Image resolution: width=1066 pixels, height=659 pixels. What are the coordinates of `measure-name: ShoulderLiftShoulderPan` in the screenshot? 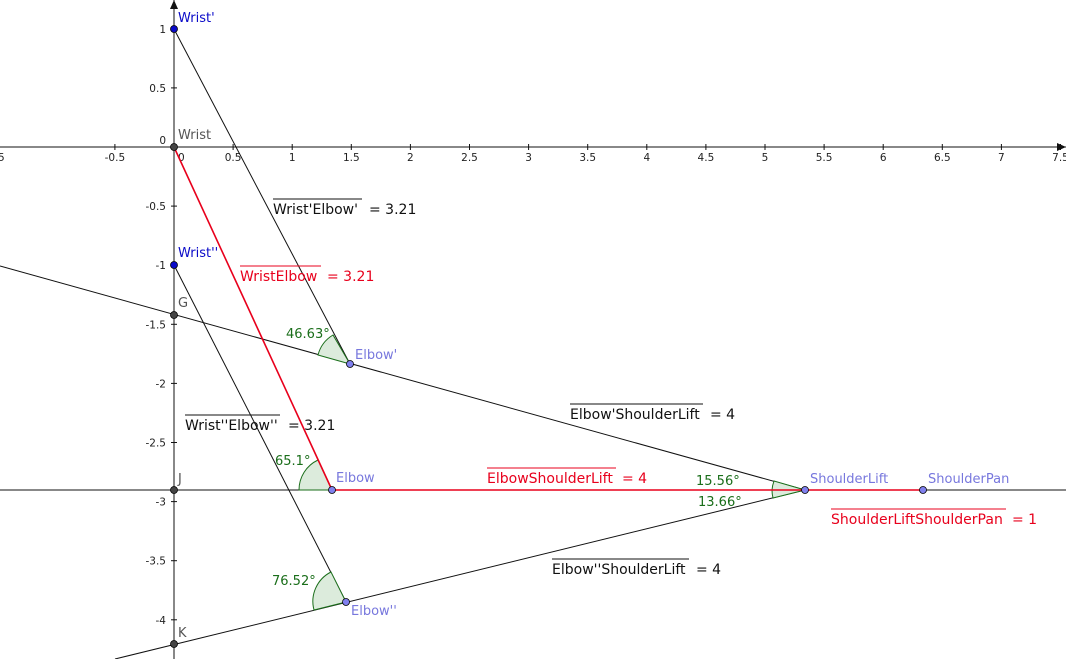 It's located at (917, 520).